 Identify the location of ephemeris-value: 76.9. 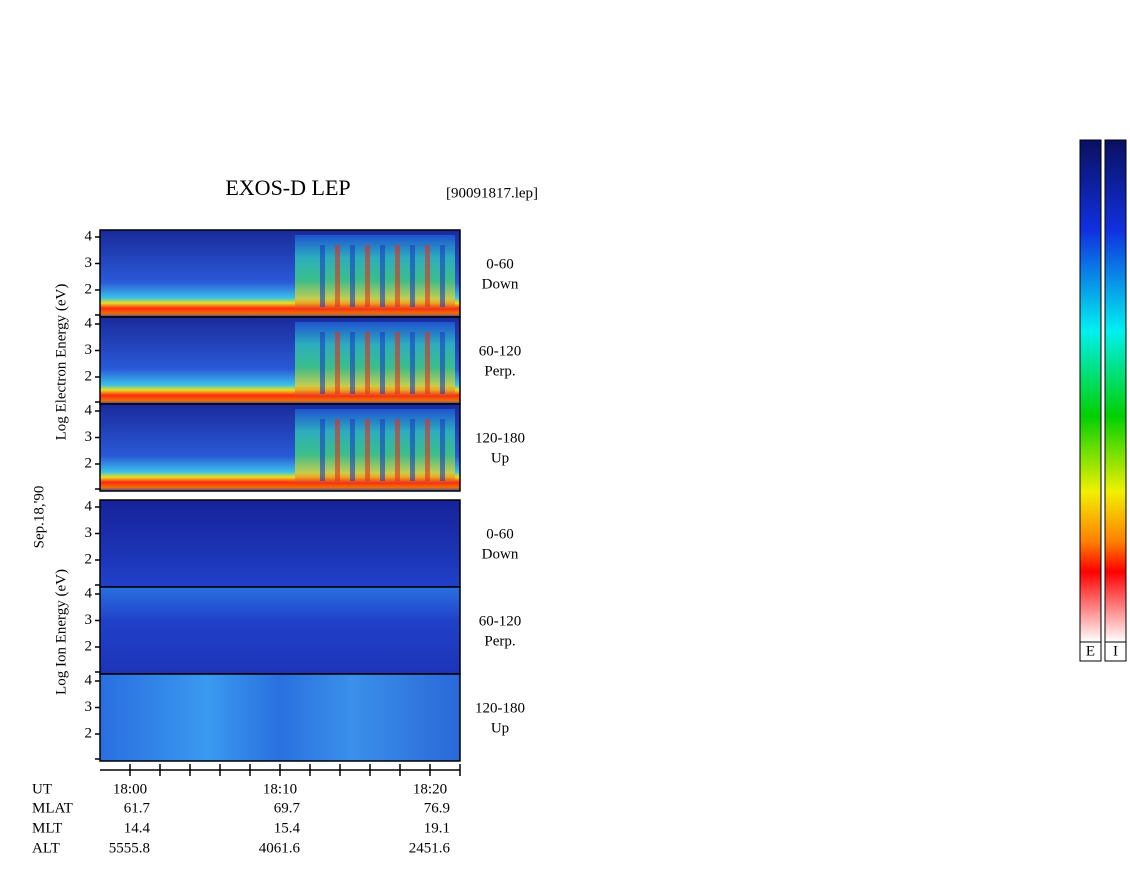
(437, 808).